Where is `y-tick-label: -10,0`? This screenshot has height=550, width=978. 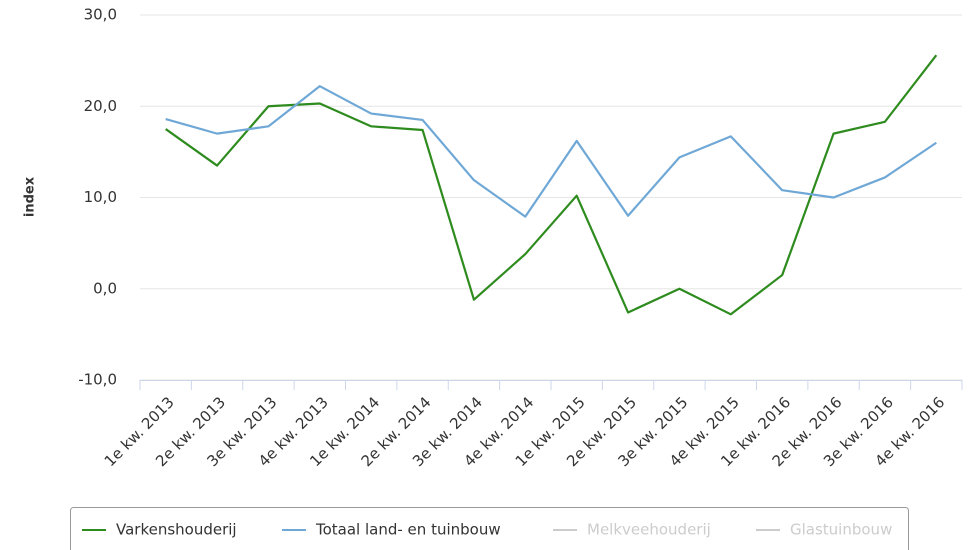 y-tick-label: -10,0 is located at coordinates (97, 380).